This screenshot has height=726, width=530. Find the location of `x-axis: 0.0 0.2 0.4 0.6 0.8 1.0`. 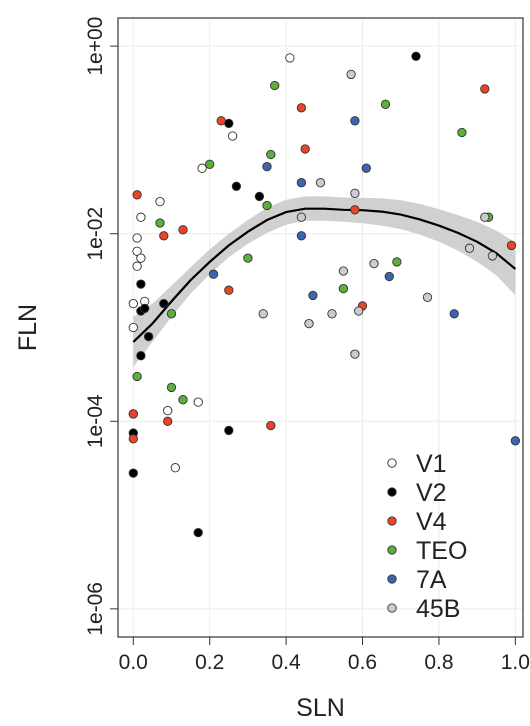

x-axis: 0.0 0.2 0.4 0.6 0.8 1.0 is located at coordinates (324, 655).